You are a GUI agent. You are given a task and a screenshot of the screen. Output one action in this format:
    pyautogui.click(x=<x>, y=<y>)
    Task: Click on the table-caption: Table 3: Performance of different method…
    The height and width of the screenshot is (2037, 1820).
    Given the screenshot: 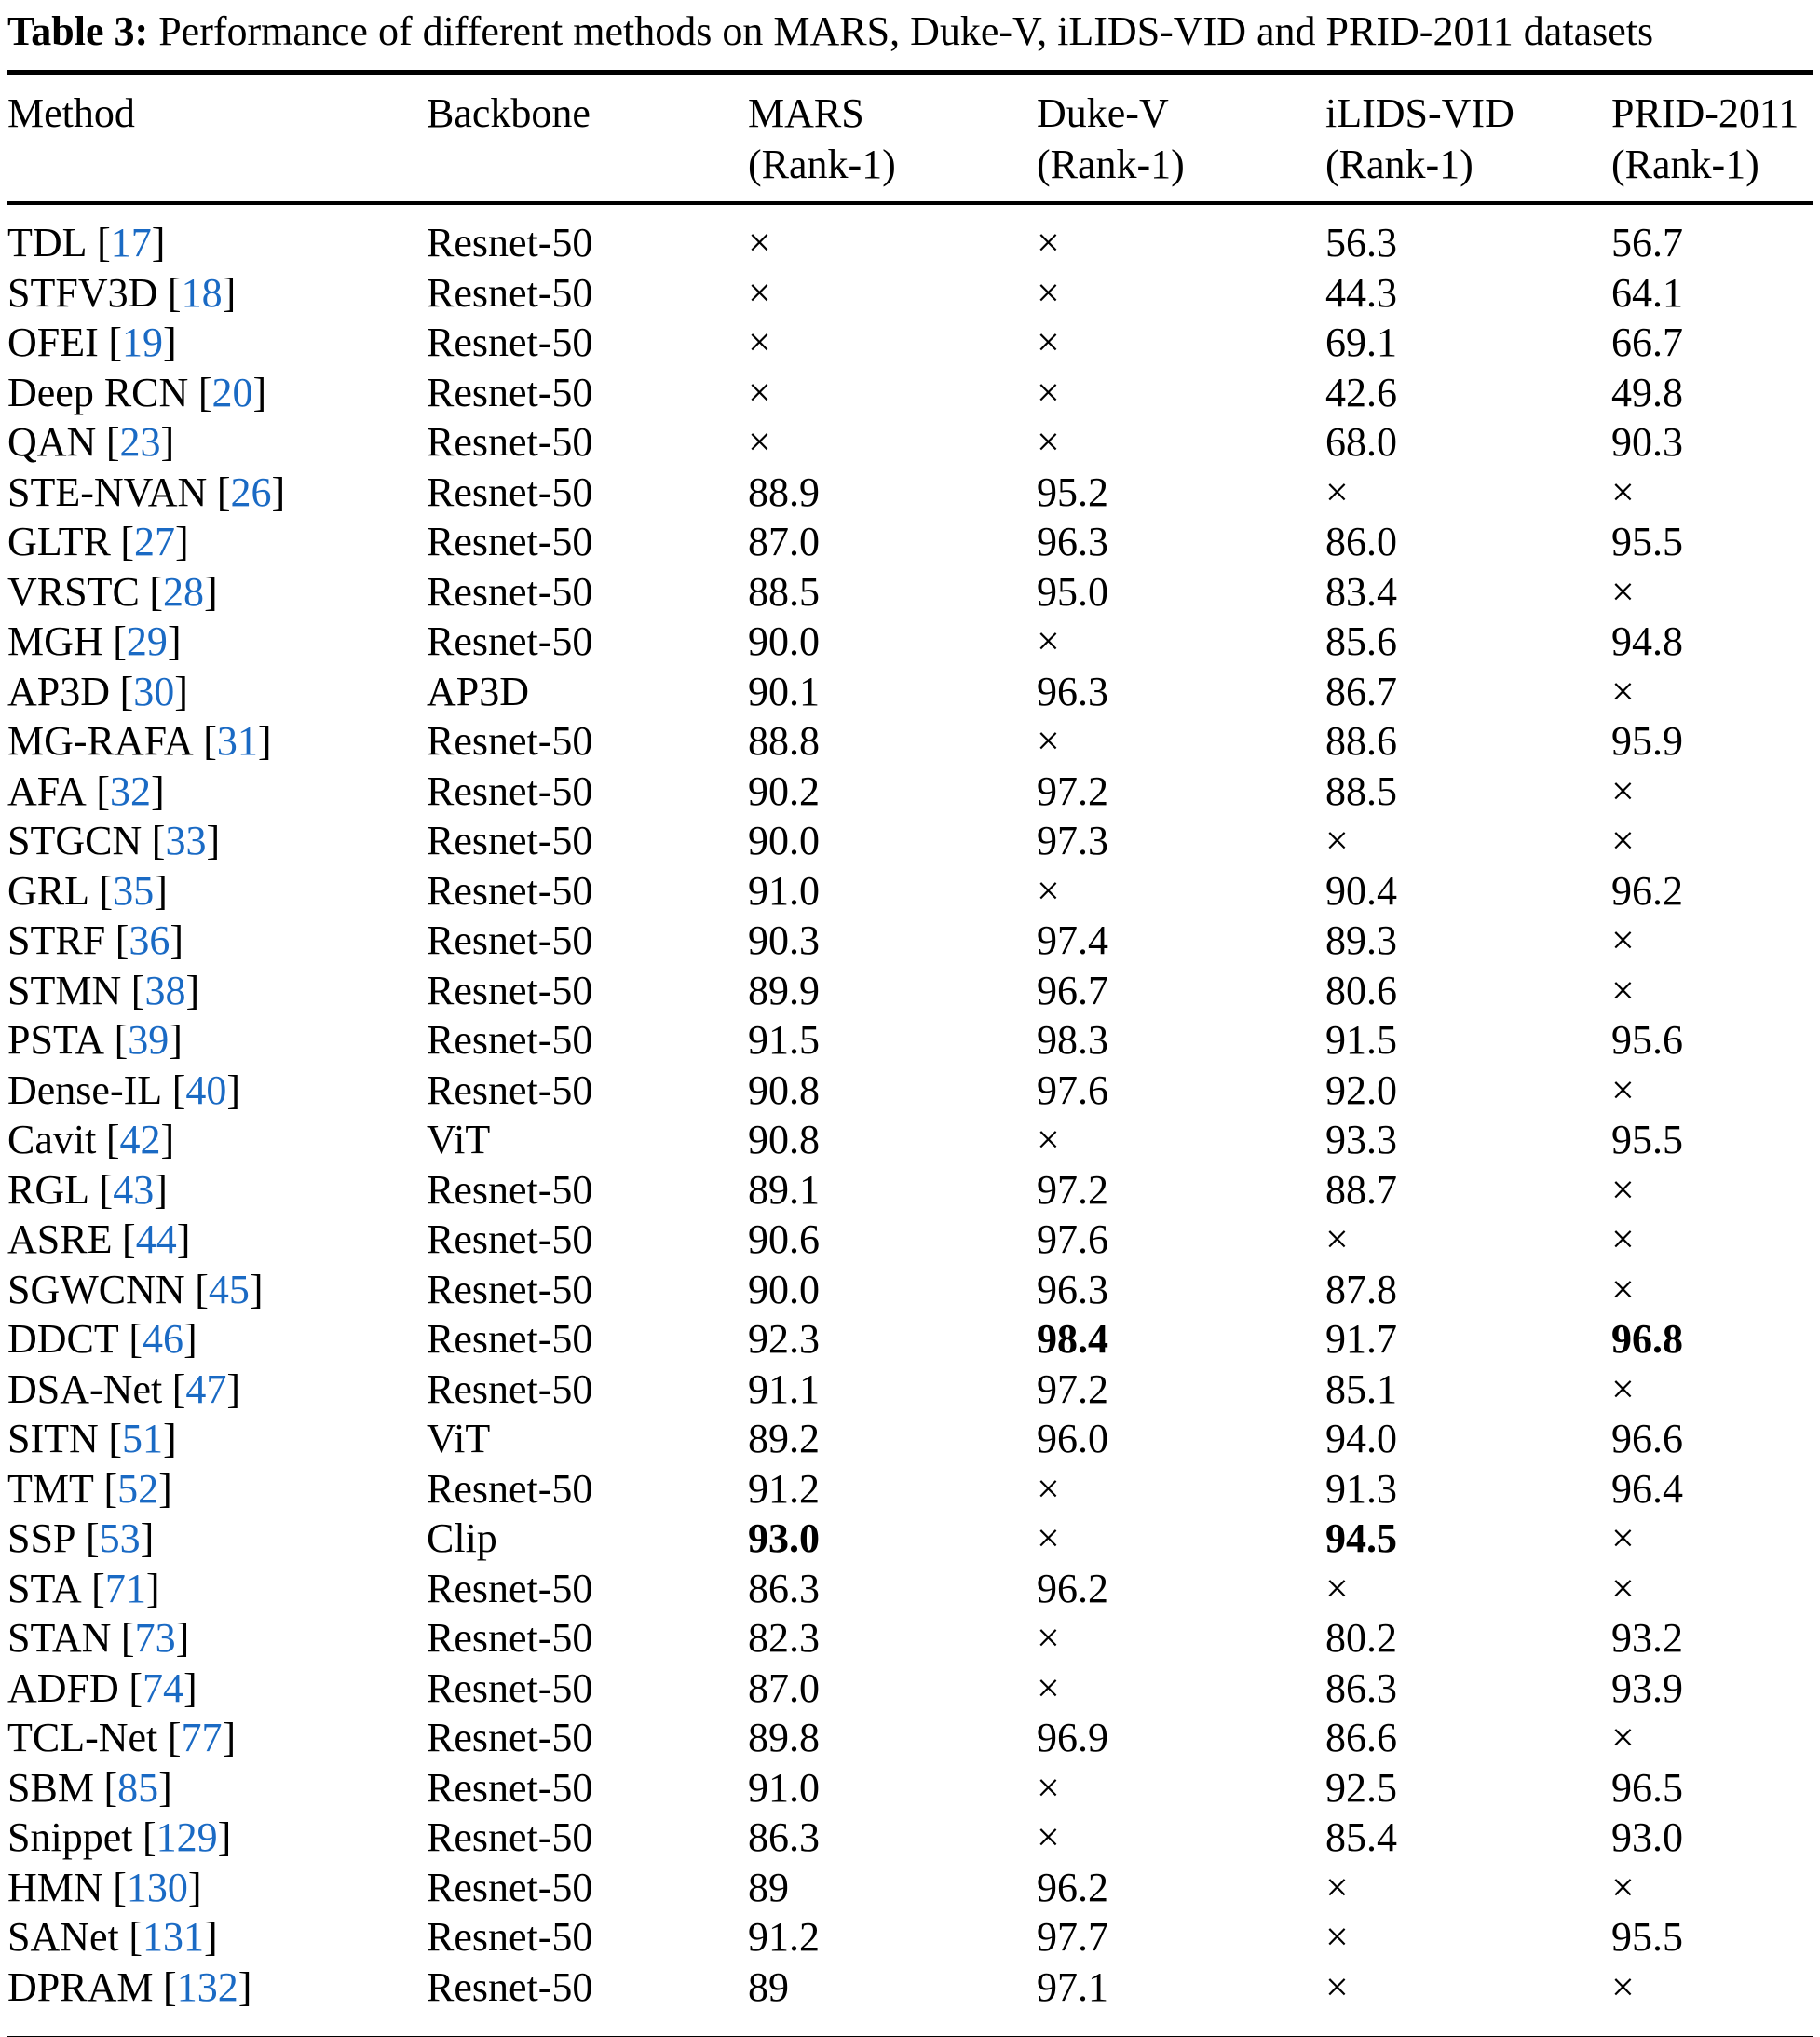 What is the action you would take?
    pyautogui.click(x=910, y=28)
    